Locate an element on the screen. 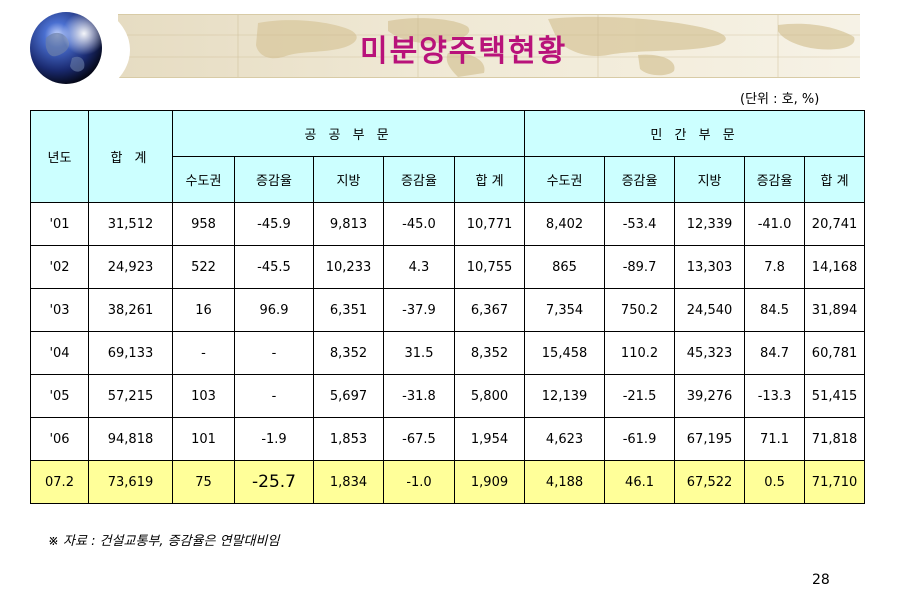 The image size is (900, 600). year-cell: '01 is located at coordinates (59, 224).